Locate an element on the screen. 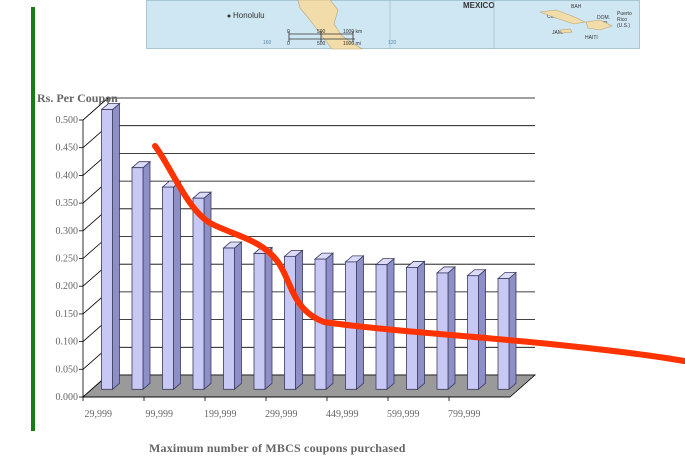 This screenshot has height=459, width=685. y-axis-label: Rs. Per Coupon is located at coordinates (77, 98).